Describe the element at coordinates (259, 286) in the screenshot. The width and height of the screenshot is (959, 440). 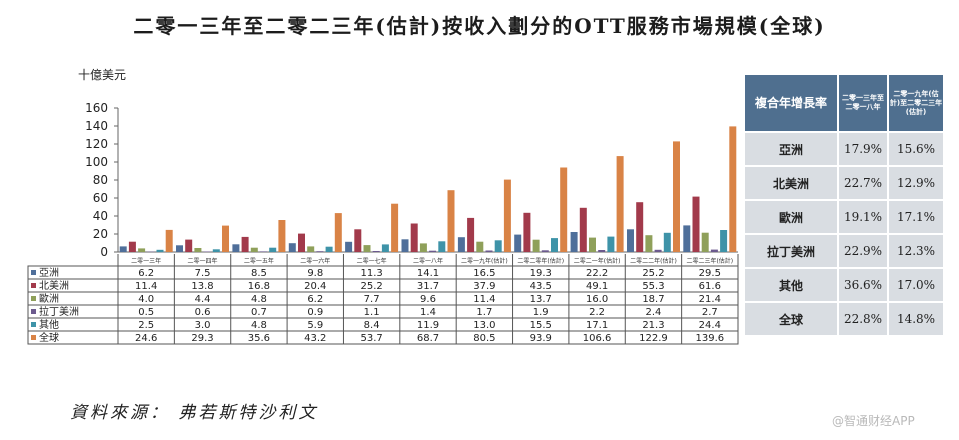
I see `table-cell-value: 16.8` at that location.